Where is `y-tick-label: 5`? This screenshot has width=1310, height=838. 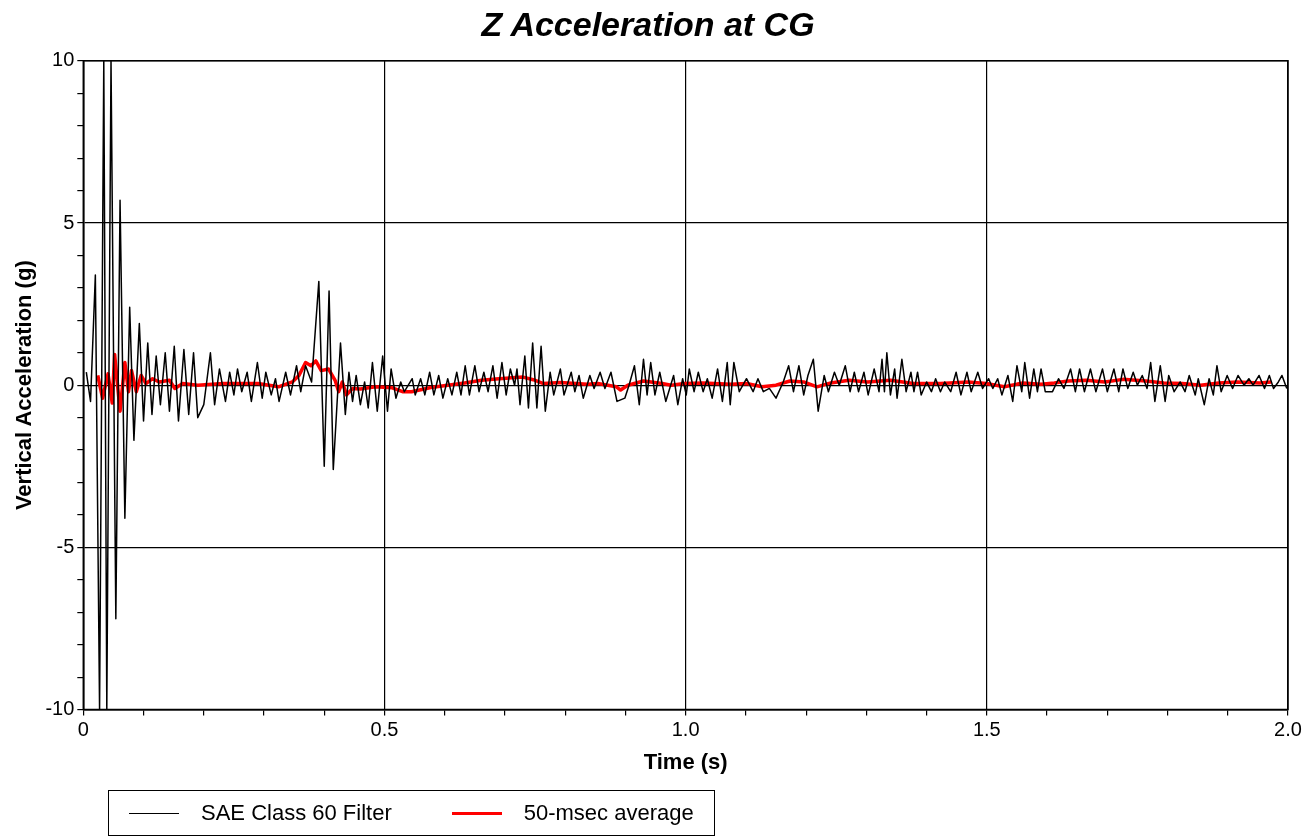 y-tick-label: 5 is located at coordinates (69, 221).